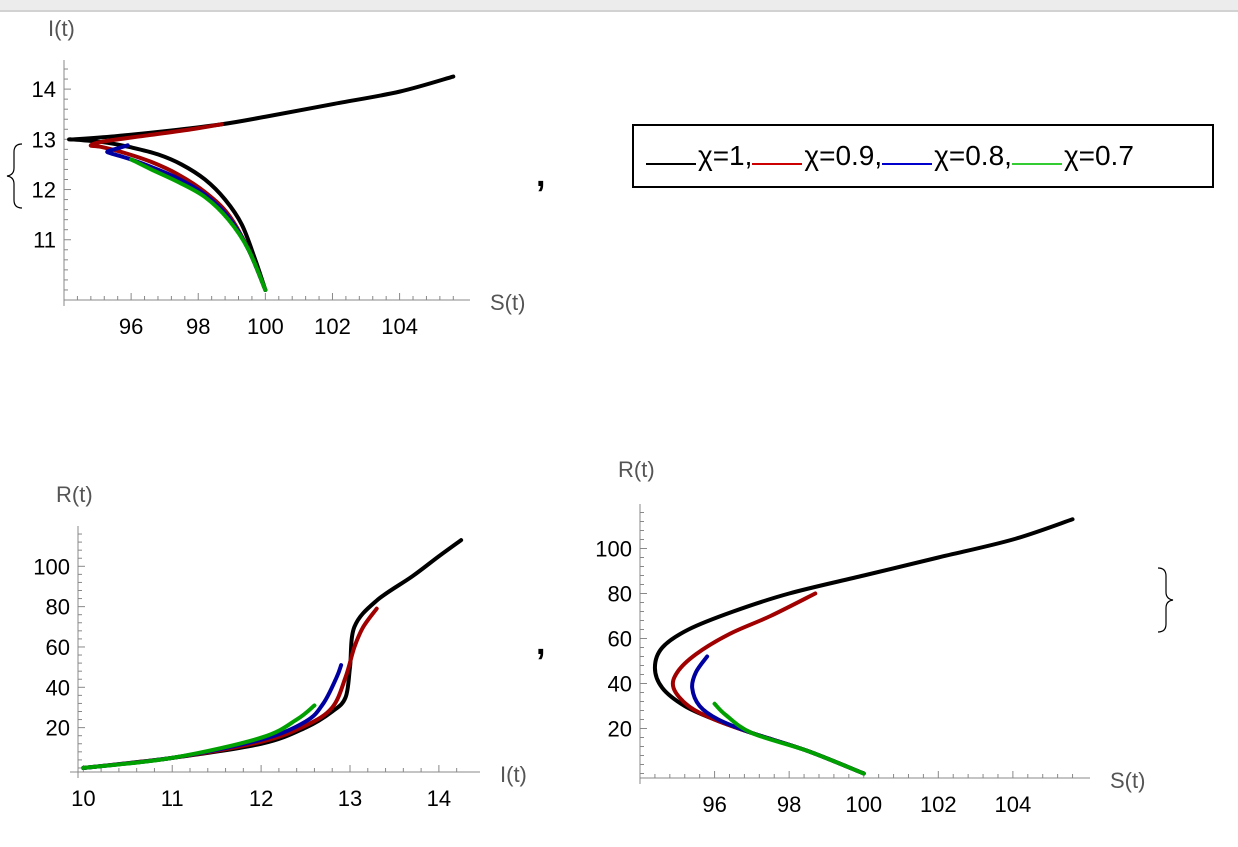  What do you see at coordinates (350, 798) in the screenshot?
I see `x-tick-label: 13` at bounding box center [350, 798].